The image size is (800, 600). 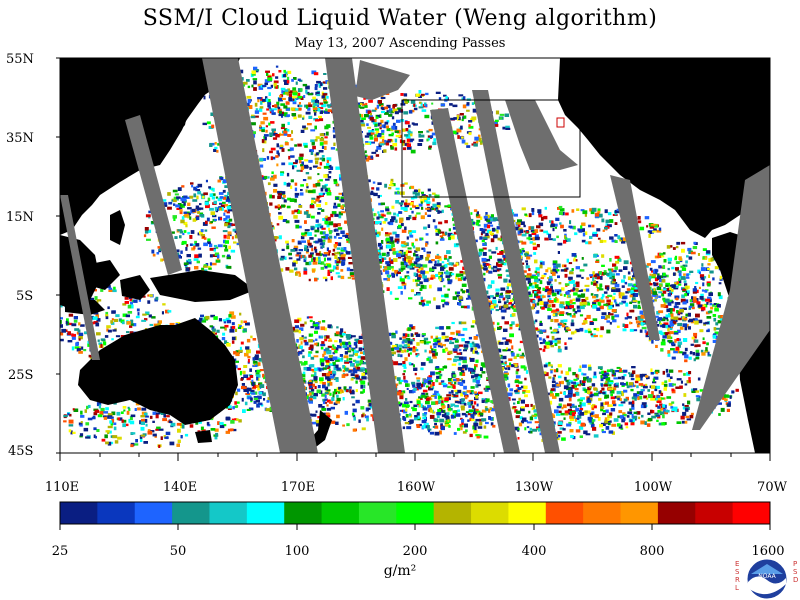 I want to click on lon-label-160w: 160W, so click(x=416, y=487).